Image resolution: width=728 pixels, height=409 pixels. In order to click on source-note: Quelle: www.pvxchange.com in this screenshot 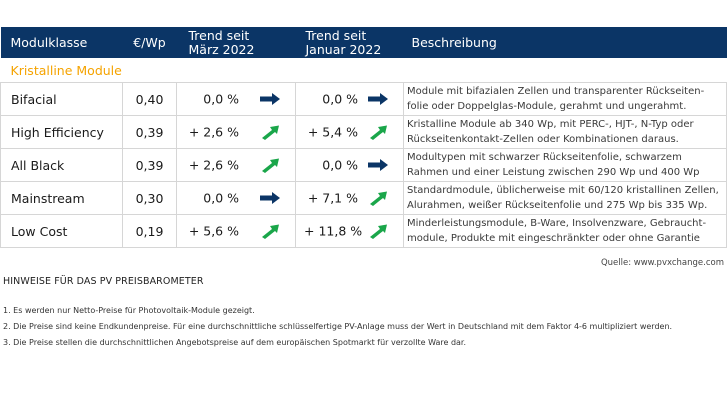, I will do `click(662, 263)`.